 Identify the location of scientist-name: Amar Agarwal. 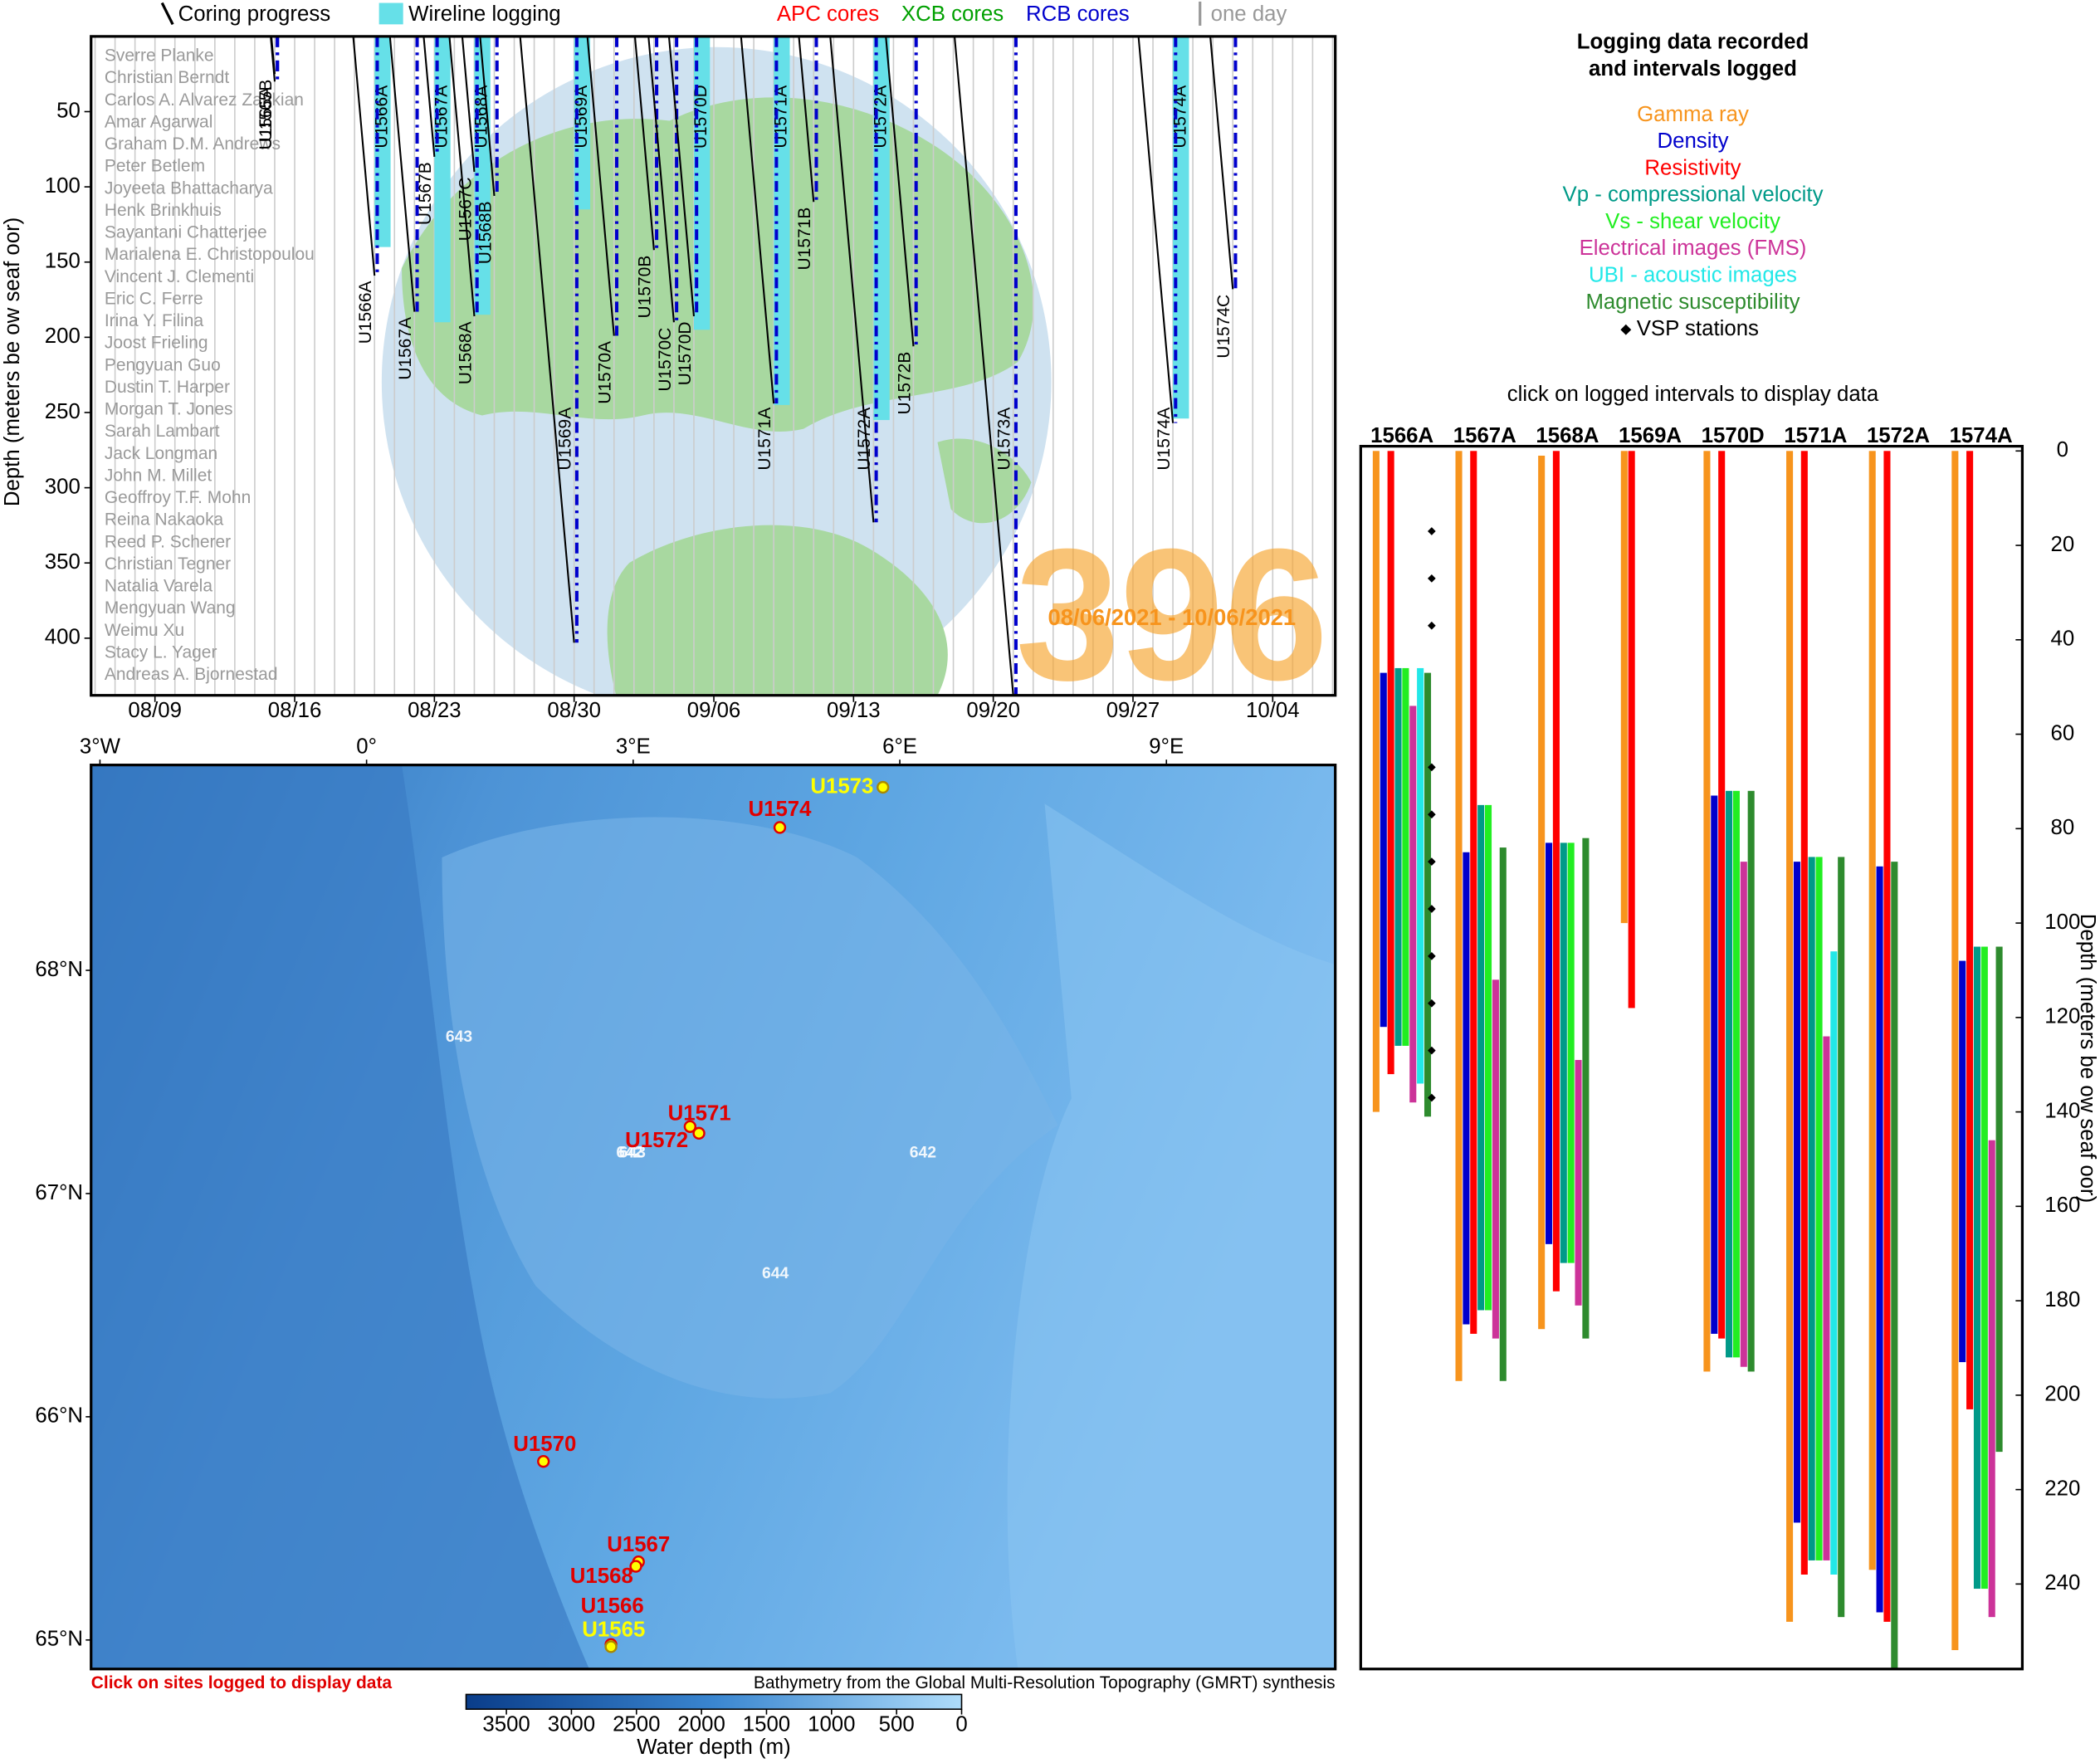
(159, 121).